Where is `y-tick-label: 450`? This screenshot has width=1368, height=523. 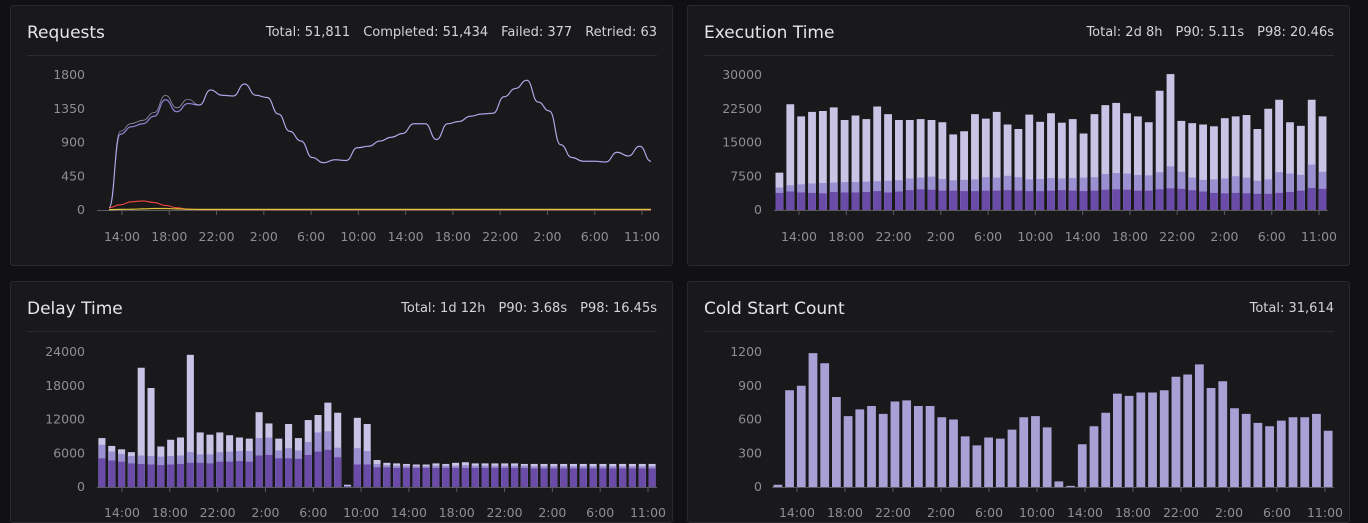 y-tick-label: 450 is located at coordinates (73, 175).